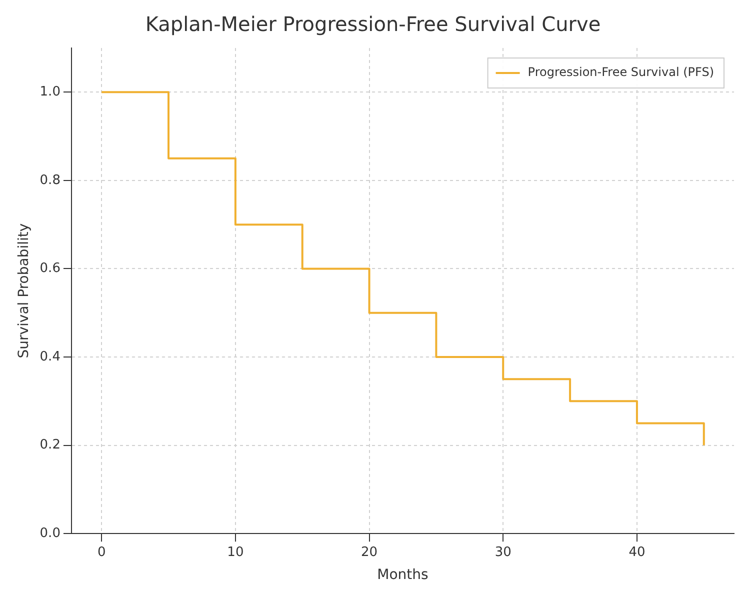 This screenshot has width=750, height=596. Describe the element at coordinates (50, 445) in the screenshot. I see `y-tick-label: 0.2` at that location.